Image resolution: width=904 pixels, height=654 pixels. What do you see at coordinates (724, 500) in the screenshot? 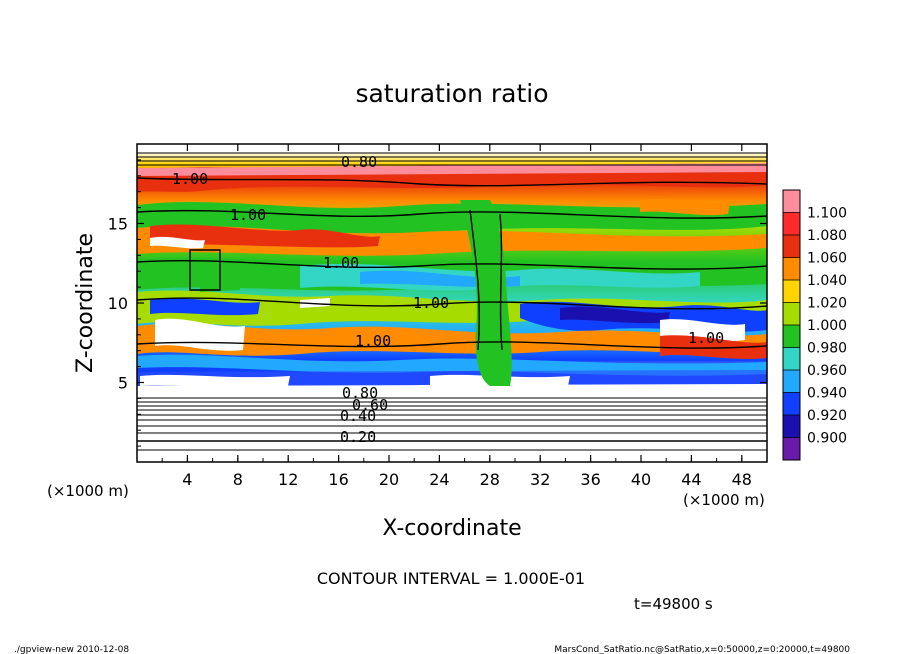
I see `x-axis-unit: (×1000 m)` at bounding box center [724, 500].